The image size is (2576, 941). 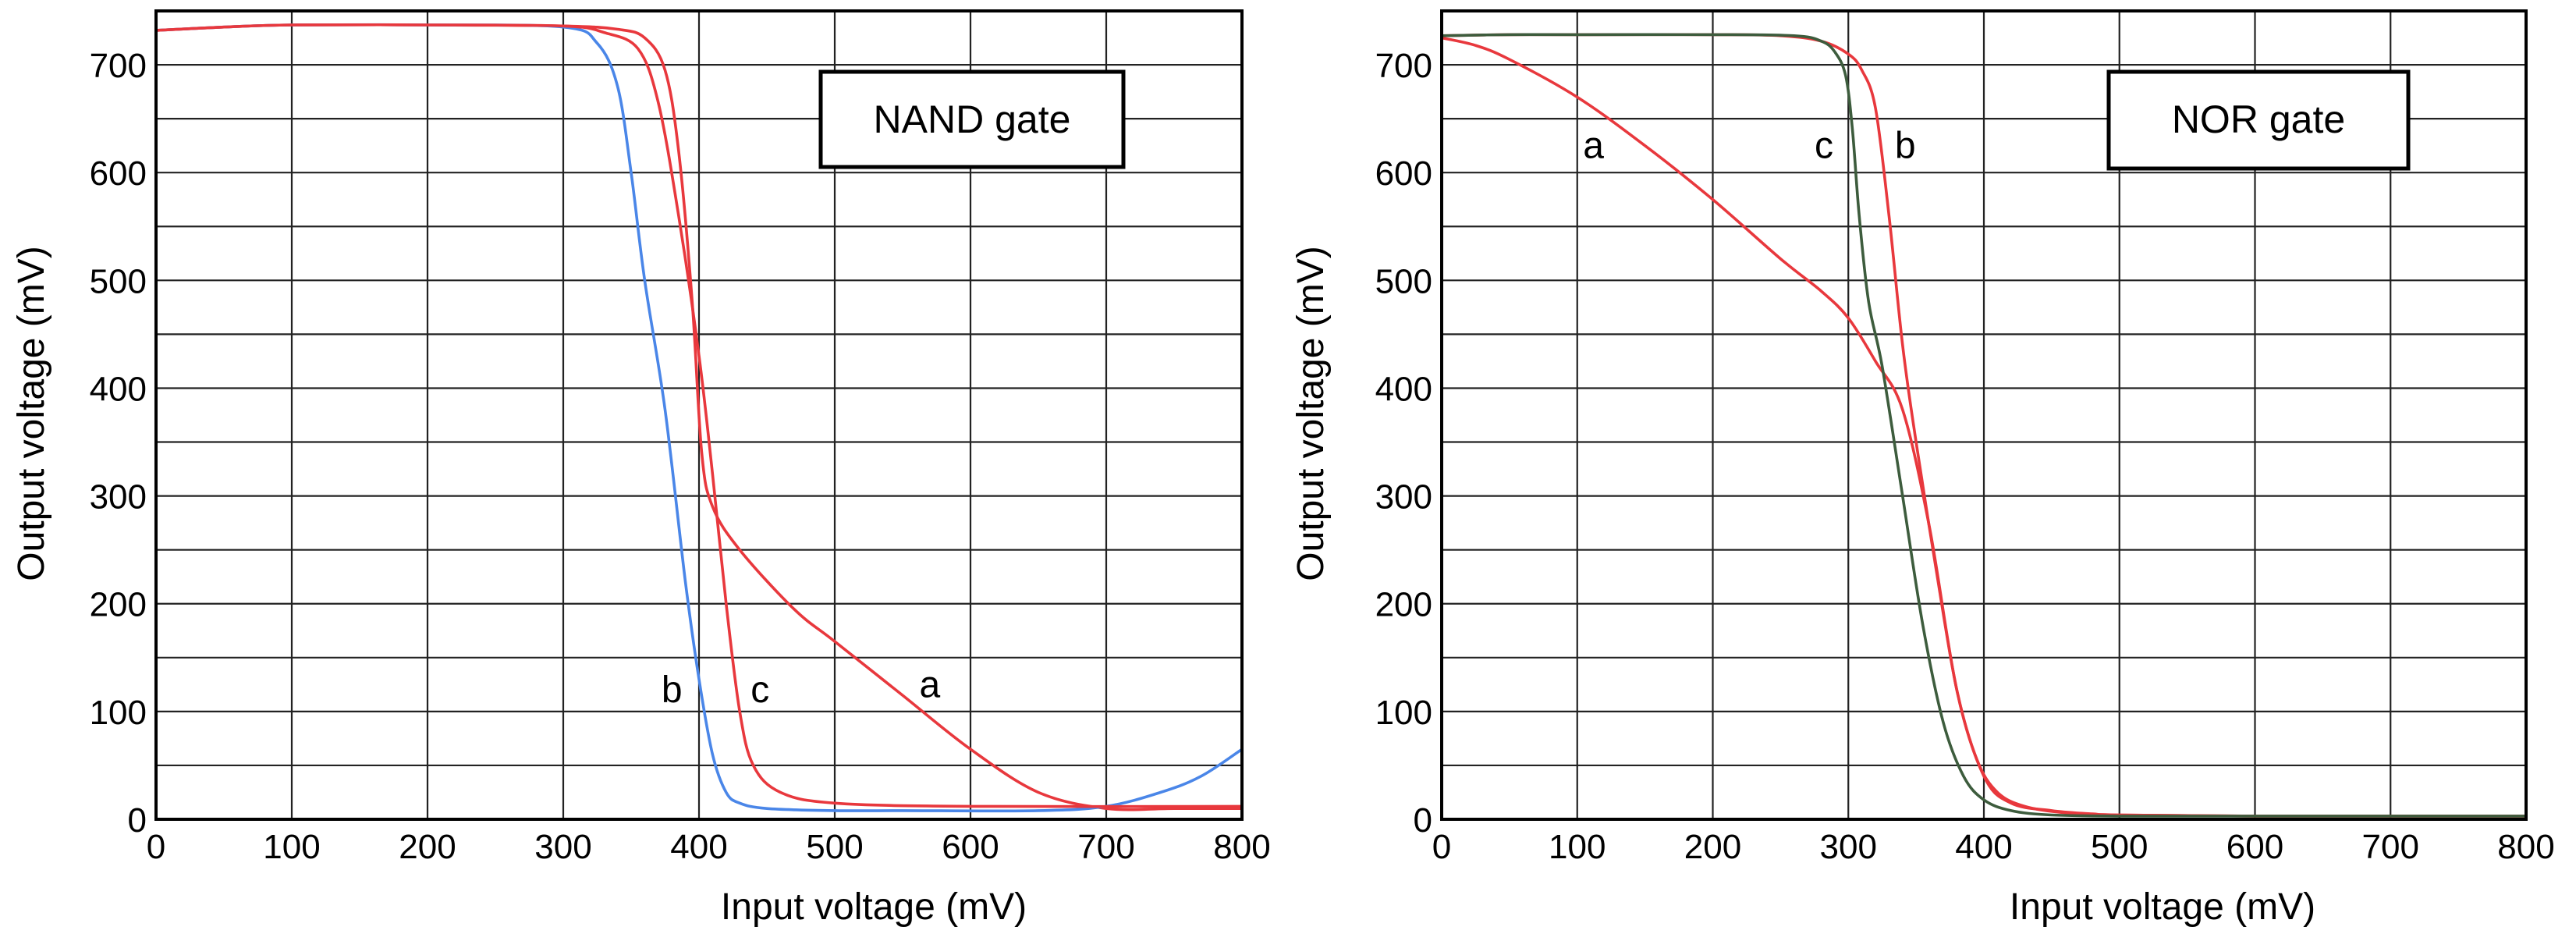 What do you see at coordinates (562, 847) in the screenshot?
I see `nand-x-tick-label: 300` at bounding box center [562, 847].